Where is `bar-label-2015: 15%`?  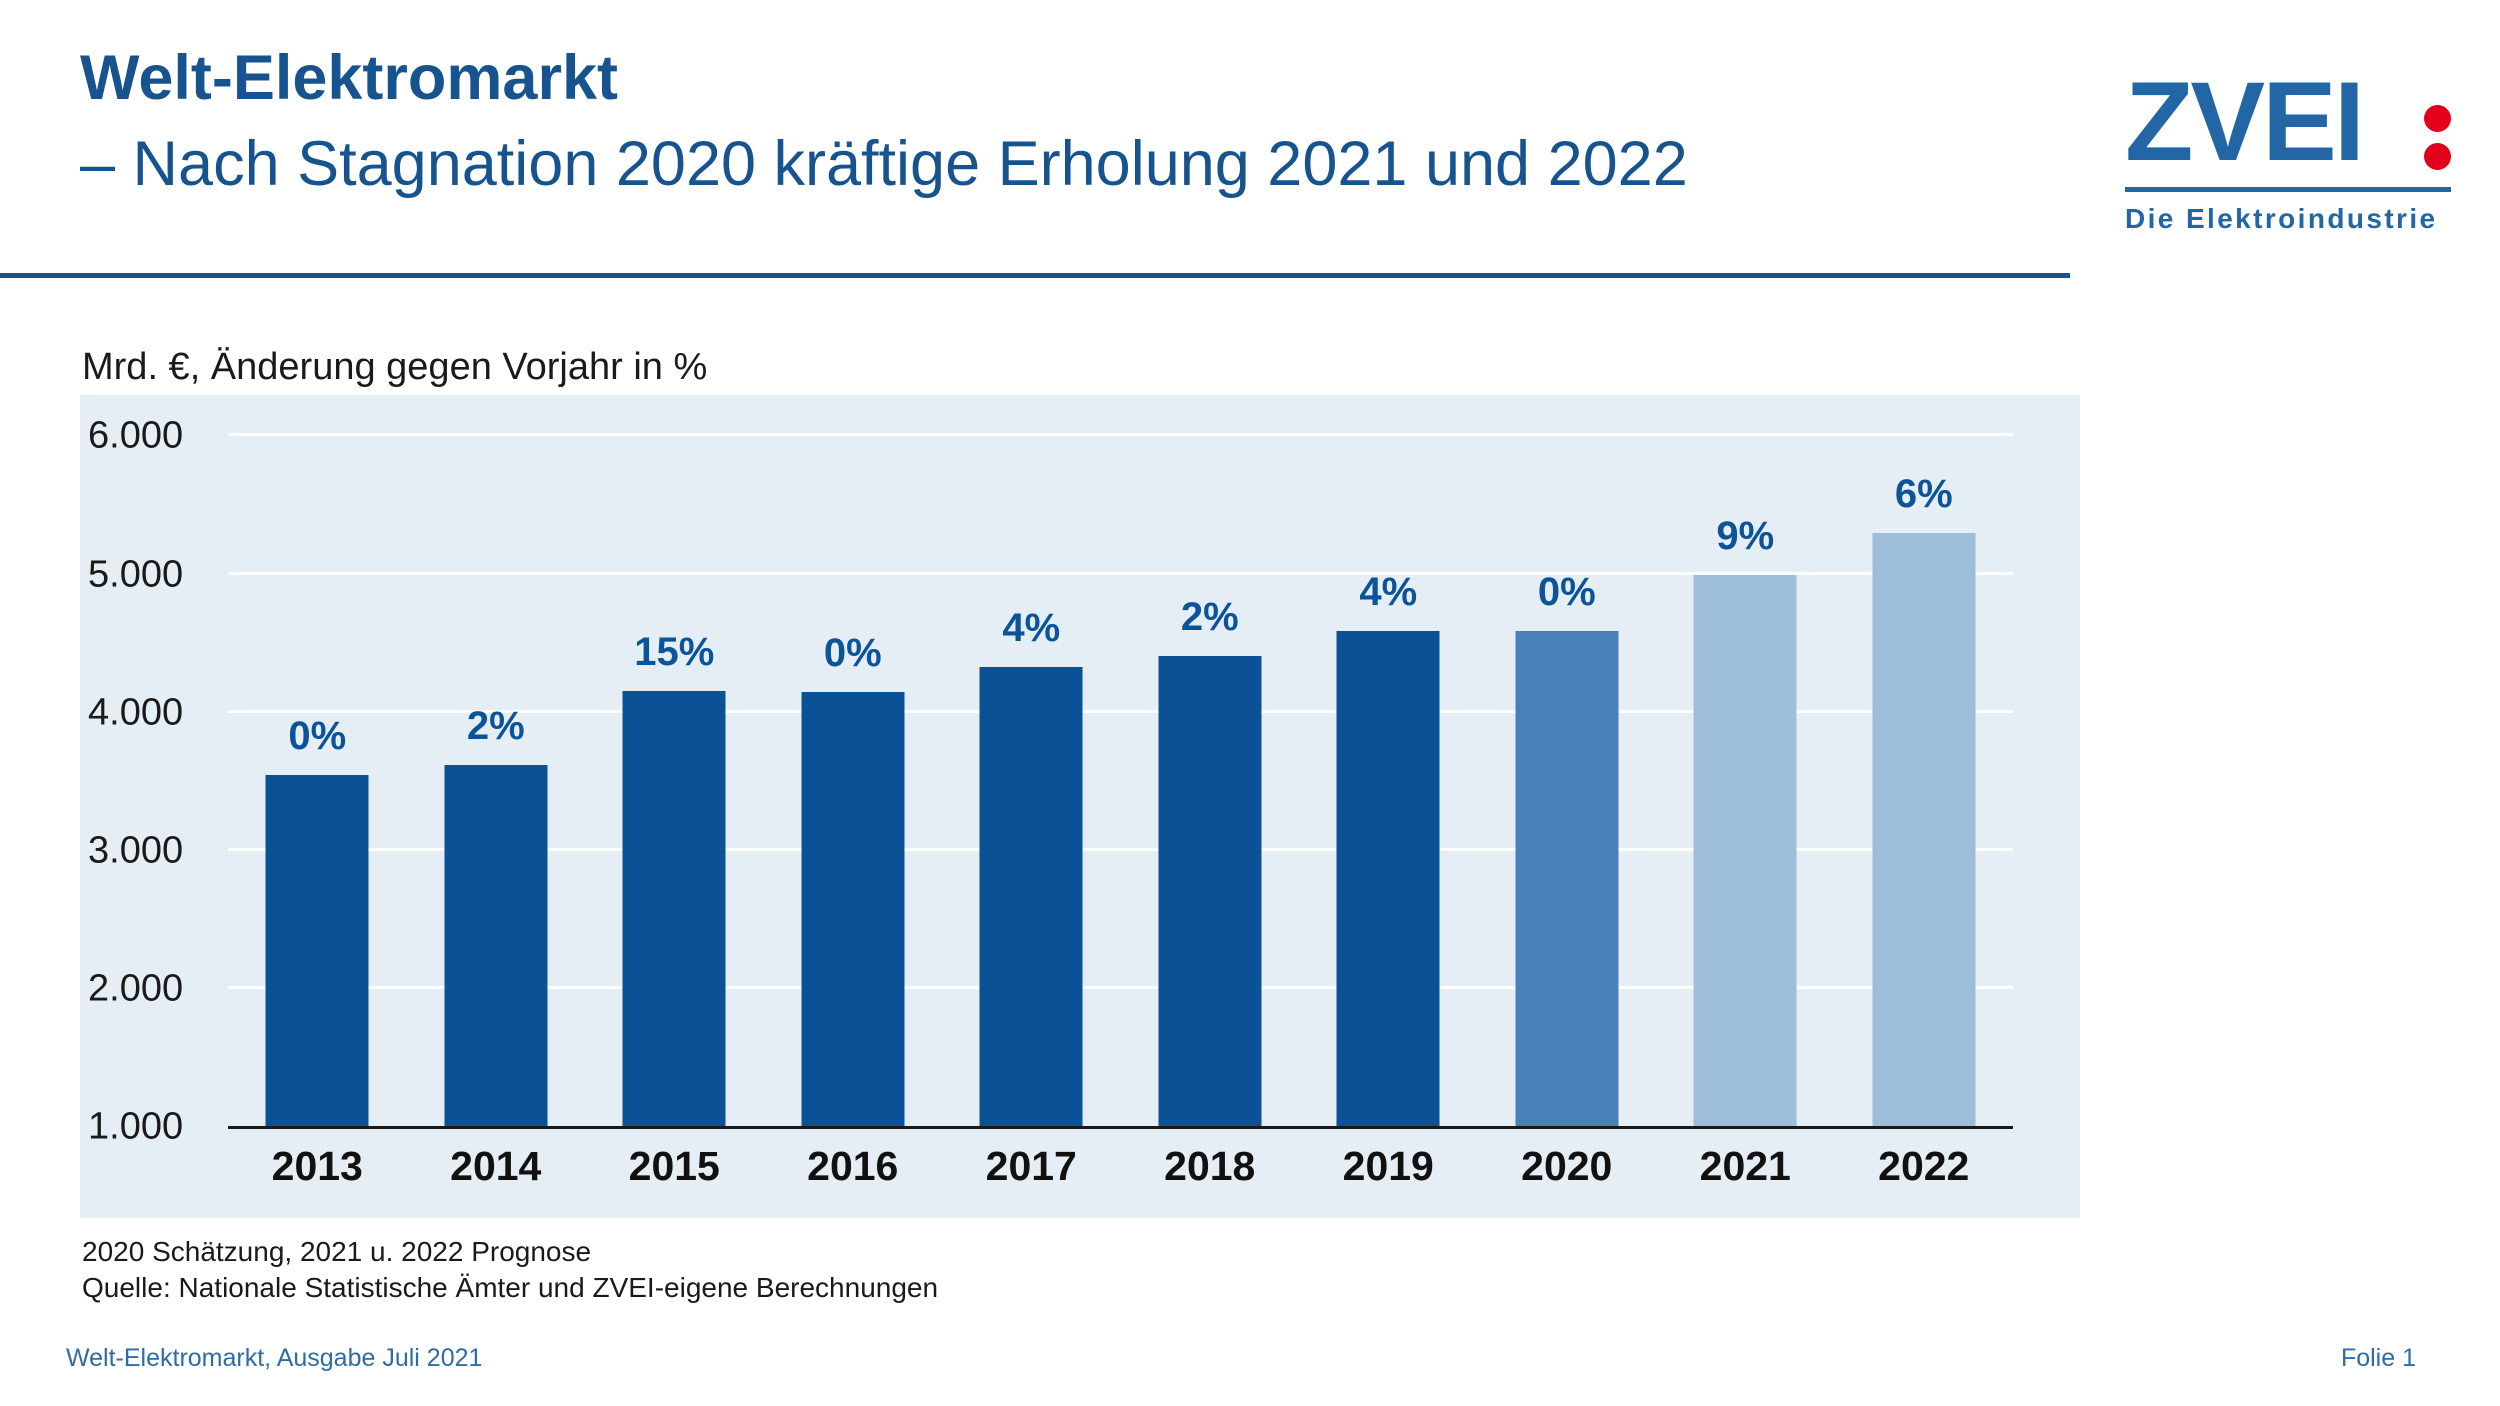 bar-label-2015: 15% is located at coordinates (674, 651).